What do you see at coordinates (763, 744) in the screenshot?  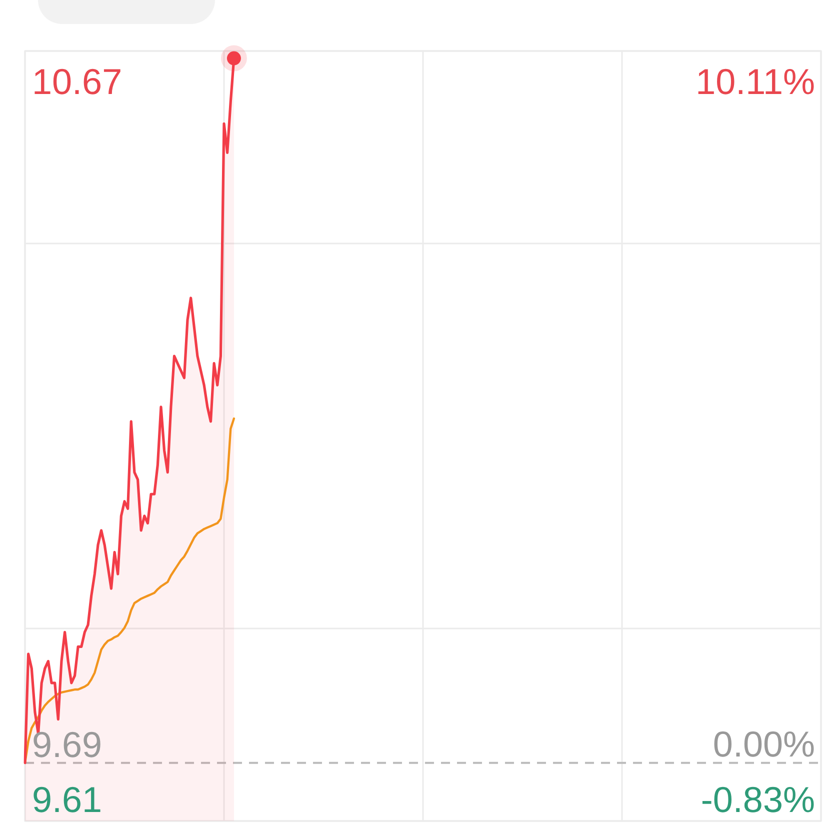 I see `y2-tick-label: 0.00%` at bounding box center [763, 744].